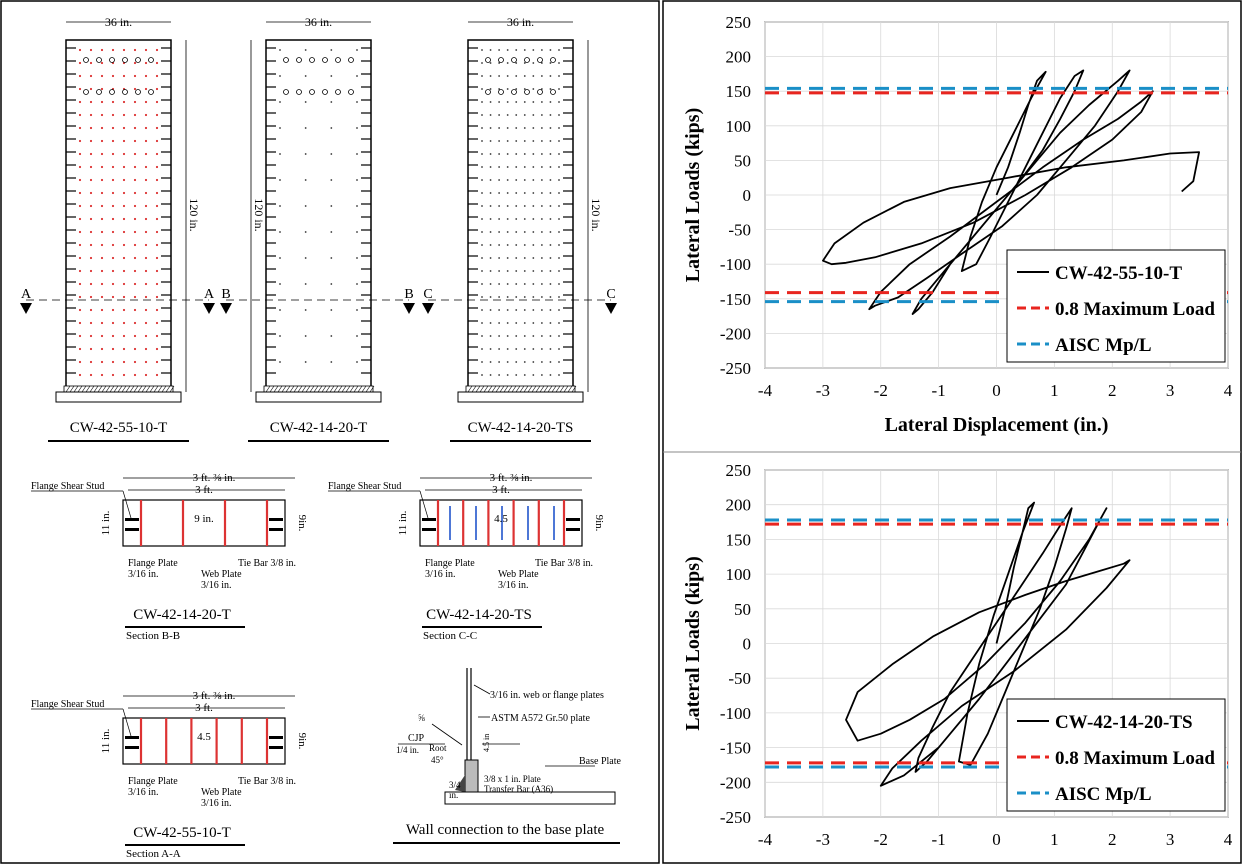  Describe the element at coordinates (739, 539) in the screenshot. I see `y-tick-label: 150` at that location.